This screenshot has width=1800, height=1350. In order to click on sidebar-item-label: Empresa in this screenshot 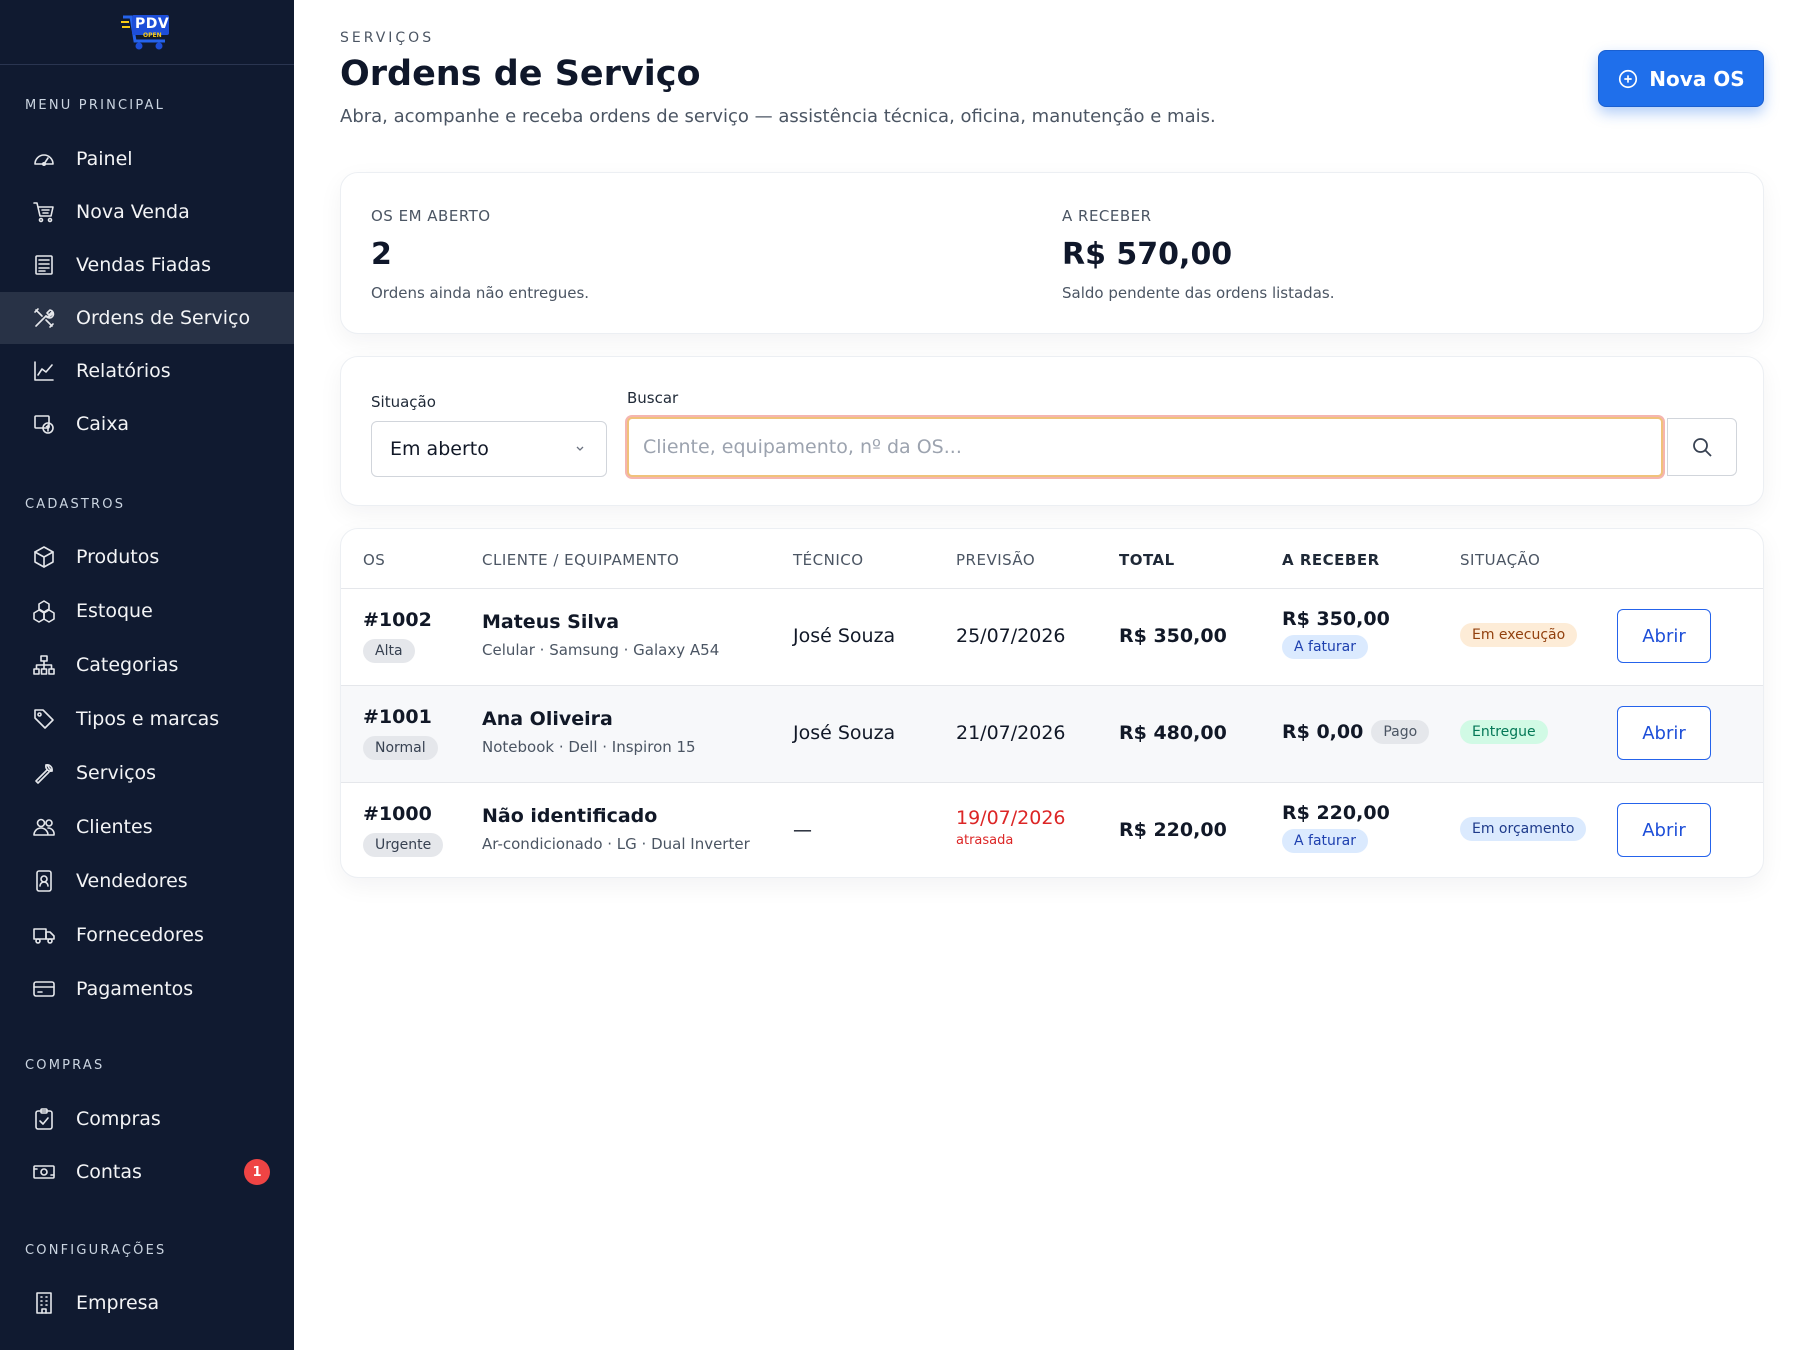, I will do `click(118, 1303)`.